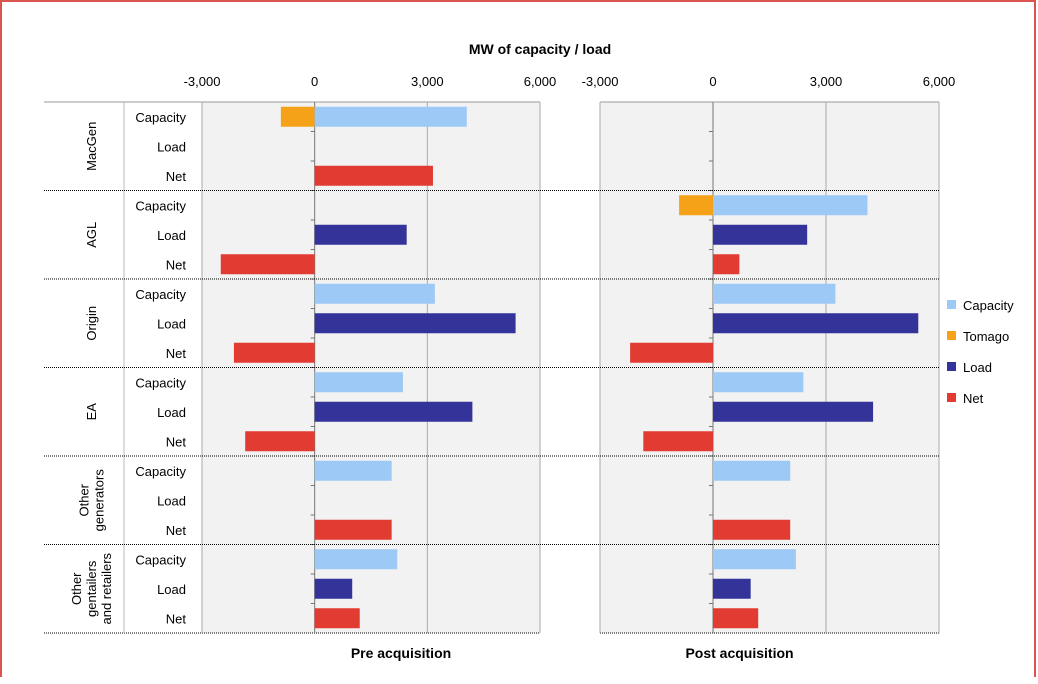 Image resolution: width=1038 pixels, height=684 pixels. What do you see at coordinates (732, 588) in the screenshot?
I see `bar-post-acquisition-other-gentailers-and-retailers-load` at bounding box center [732, 588].